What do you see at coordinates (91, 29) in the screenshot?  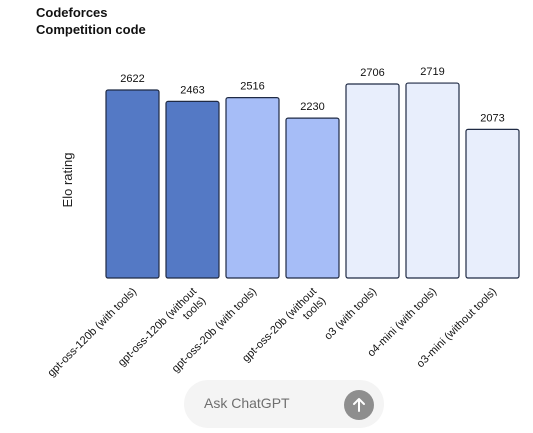 I see `chart-subtitle: Competition code` at bounding box center [91, 29].